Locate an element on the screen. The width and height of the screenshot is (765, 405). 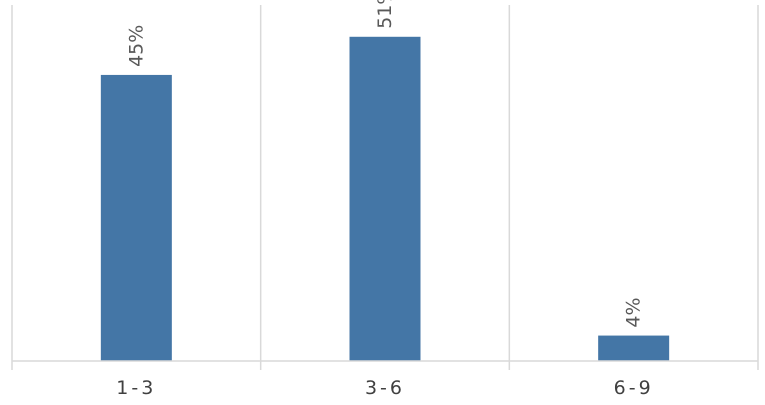
x-axis: 1-3 3-6 6-9 is located at coordinates (385, 379).